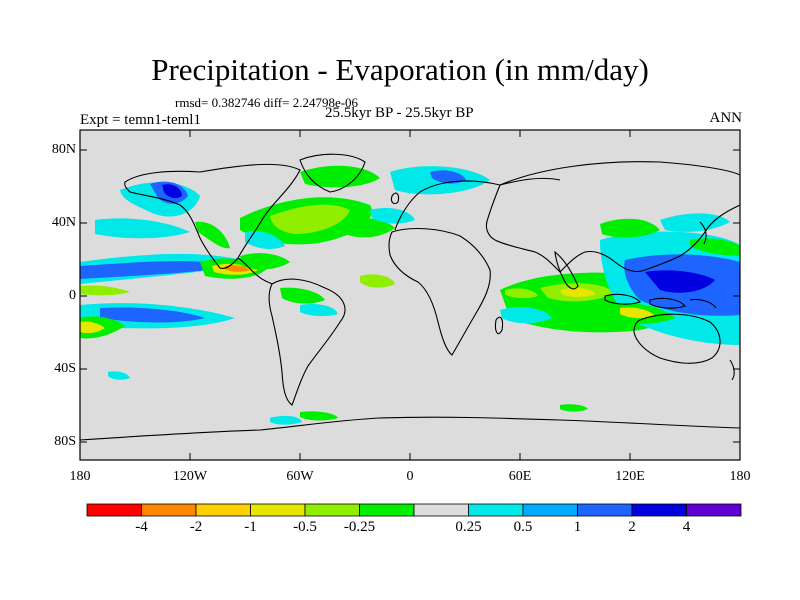 This screenshot has height=600, width=800. Describe the element at coordinates (267, 102) in the screenshot. I see `stats-text: rmsd= 0.382746 diff= 2.24798e-06` at that location.